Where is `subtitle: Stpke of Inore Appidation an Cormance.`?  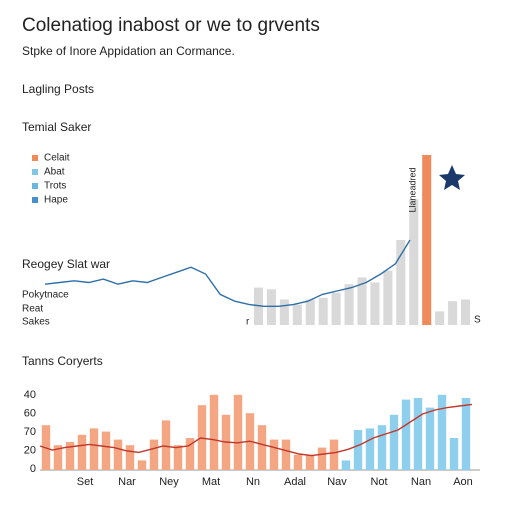 subtitle: Stpke of Inore Appidation an Cormance. is located at coordinates (128, 51).